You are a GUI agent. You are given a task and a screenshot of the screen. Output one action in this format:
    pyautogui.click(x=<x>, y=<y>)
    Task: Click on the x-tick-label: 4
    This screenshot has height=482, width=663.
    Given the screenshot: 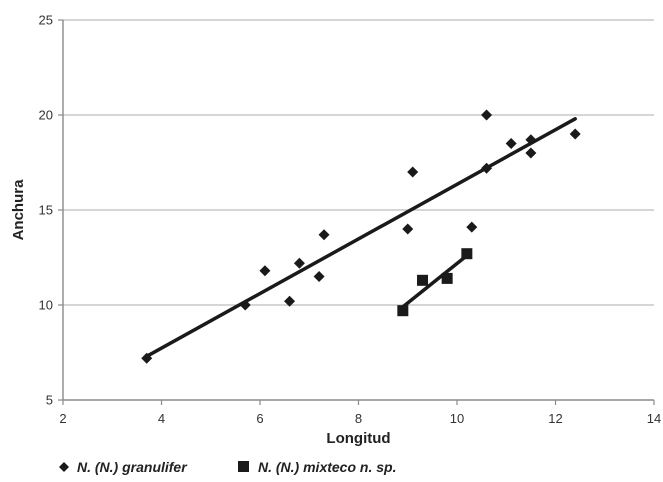 What is the action you would take?
    pyautogui.click(x=161, y=418)
    